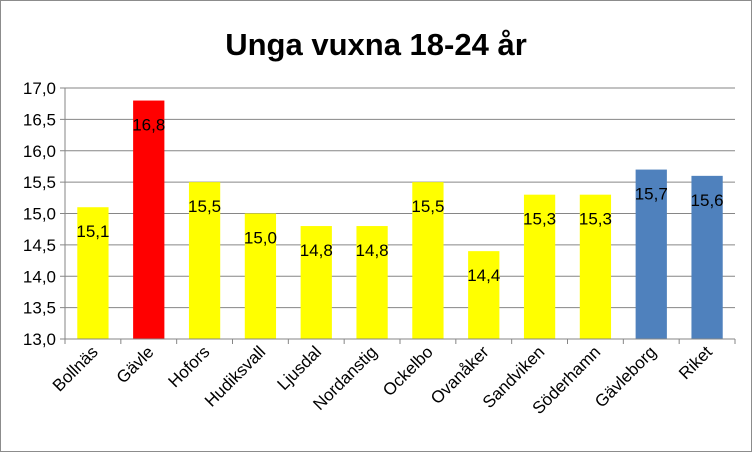 The height and width of the screenshot is (452, 752). Describe the element at coordinates (204, 260) in the screenshot. I see `bar-hofors` at that location.